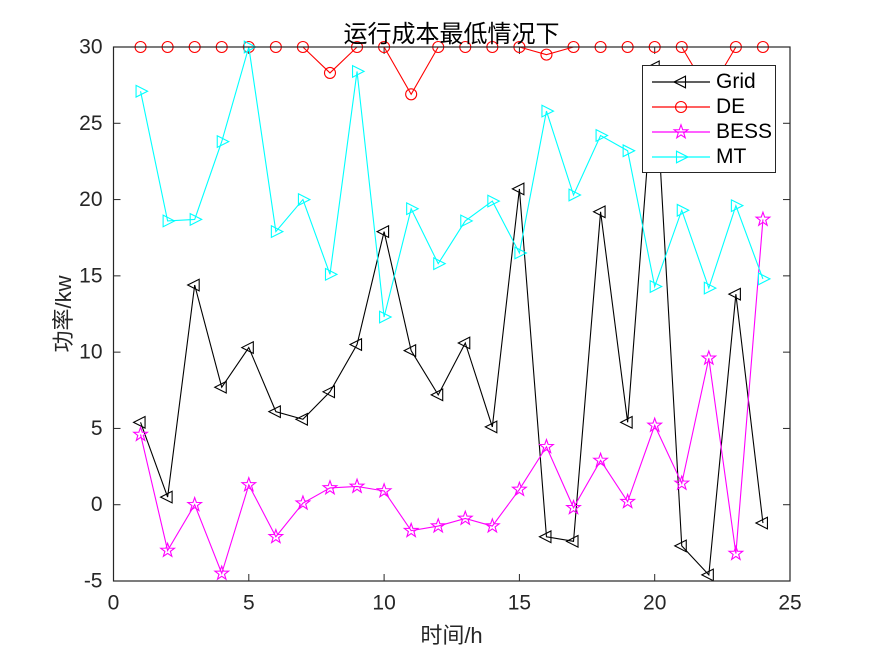 The height and width of the screenshot is (656, 875). Describe the element at coordinates (451, 635) in the screenshot. I see `x-axis-label: 时间/h` at that location.